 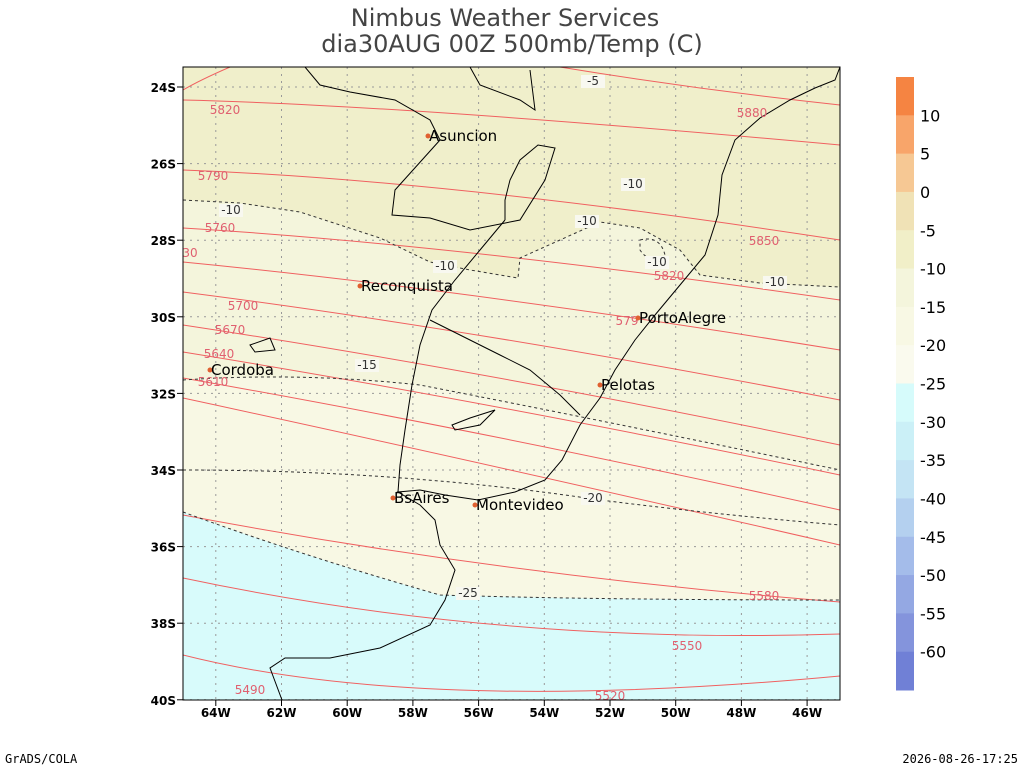 What do you see at coordinates (463, 136) in the screenshot?
I see `city-name: Asuncion` at bounding box center [463, 136].